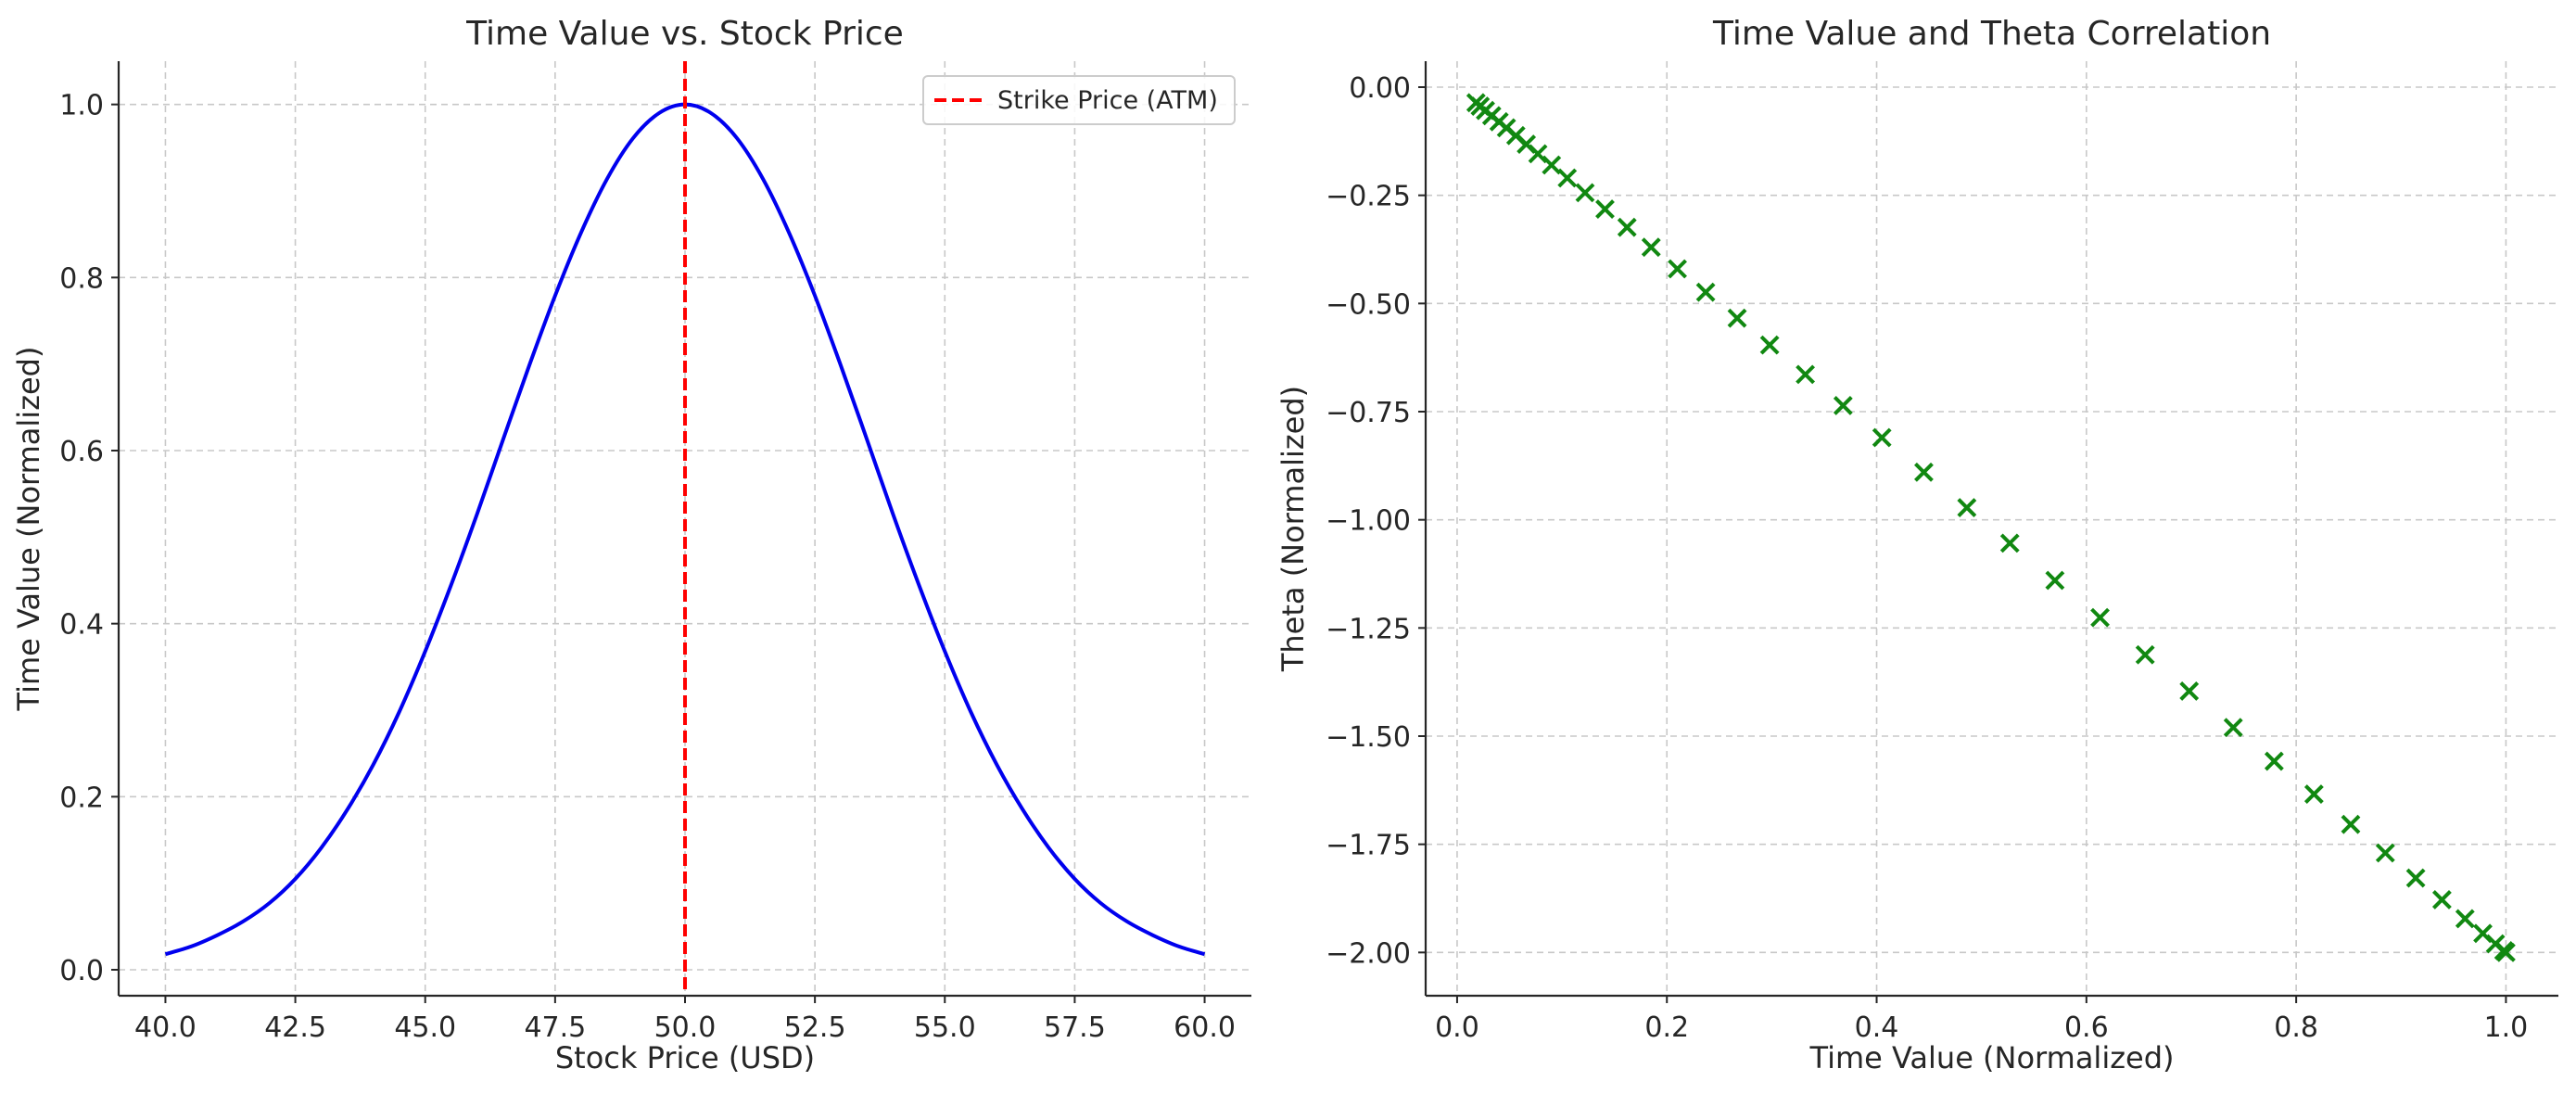  I want to click on x-tick-label: 45.0, so click(425, 1027).